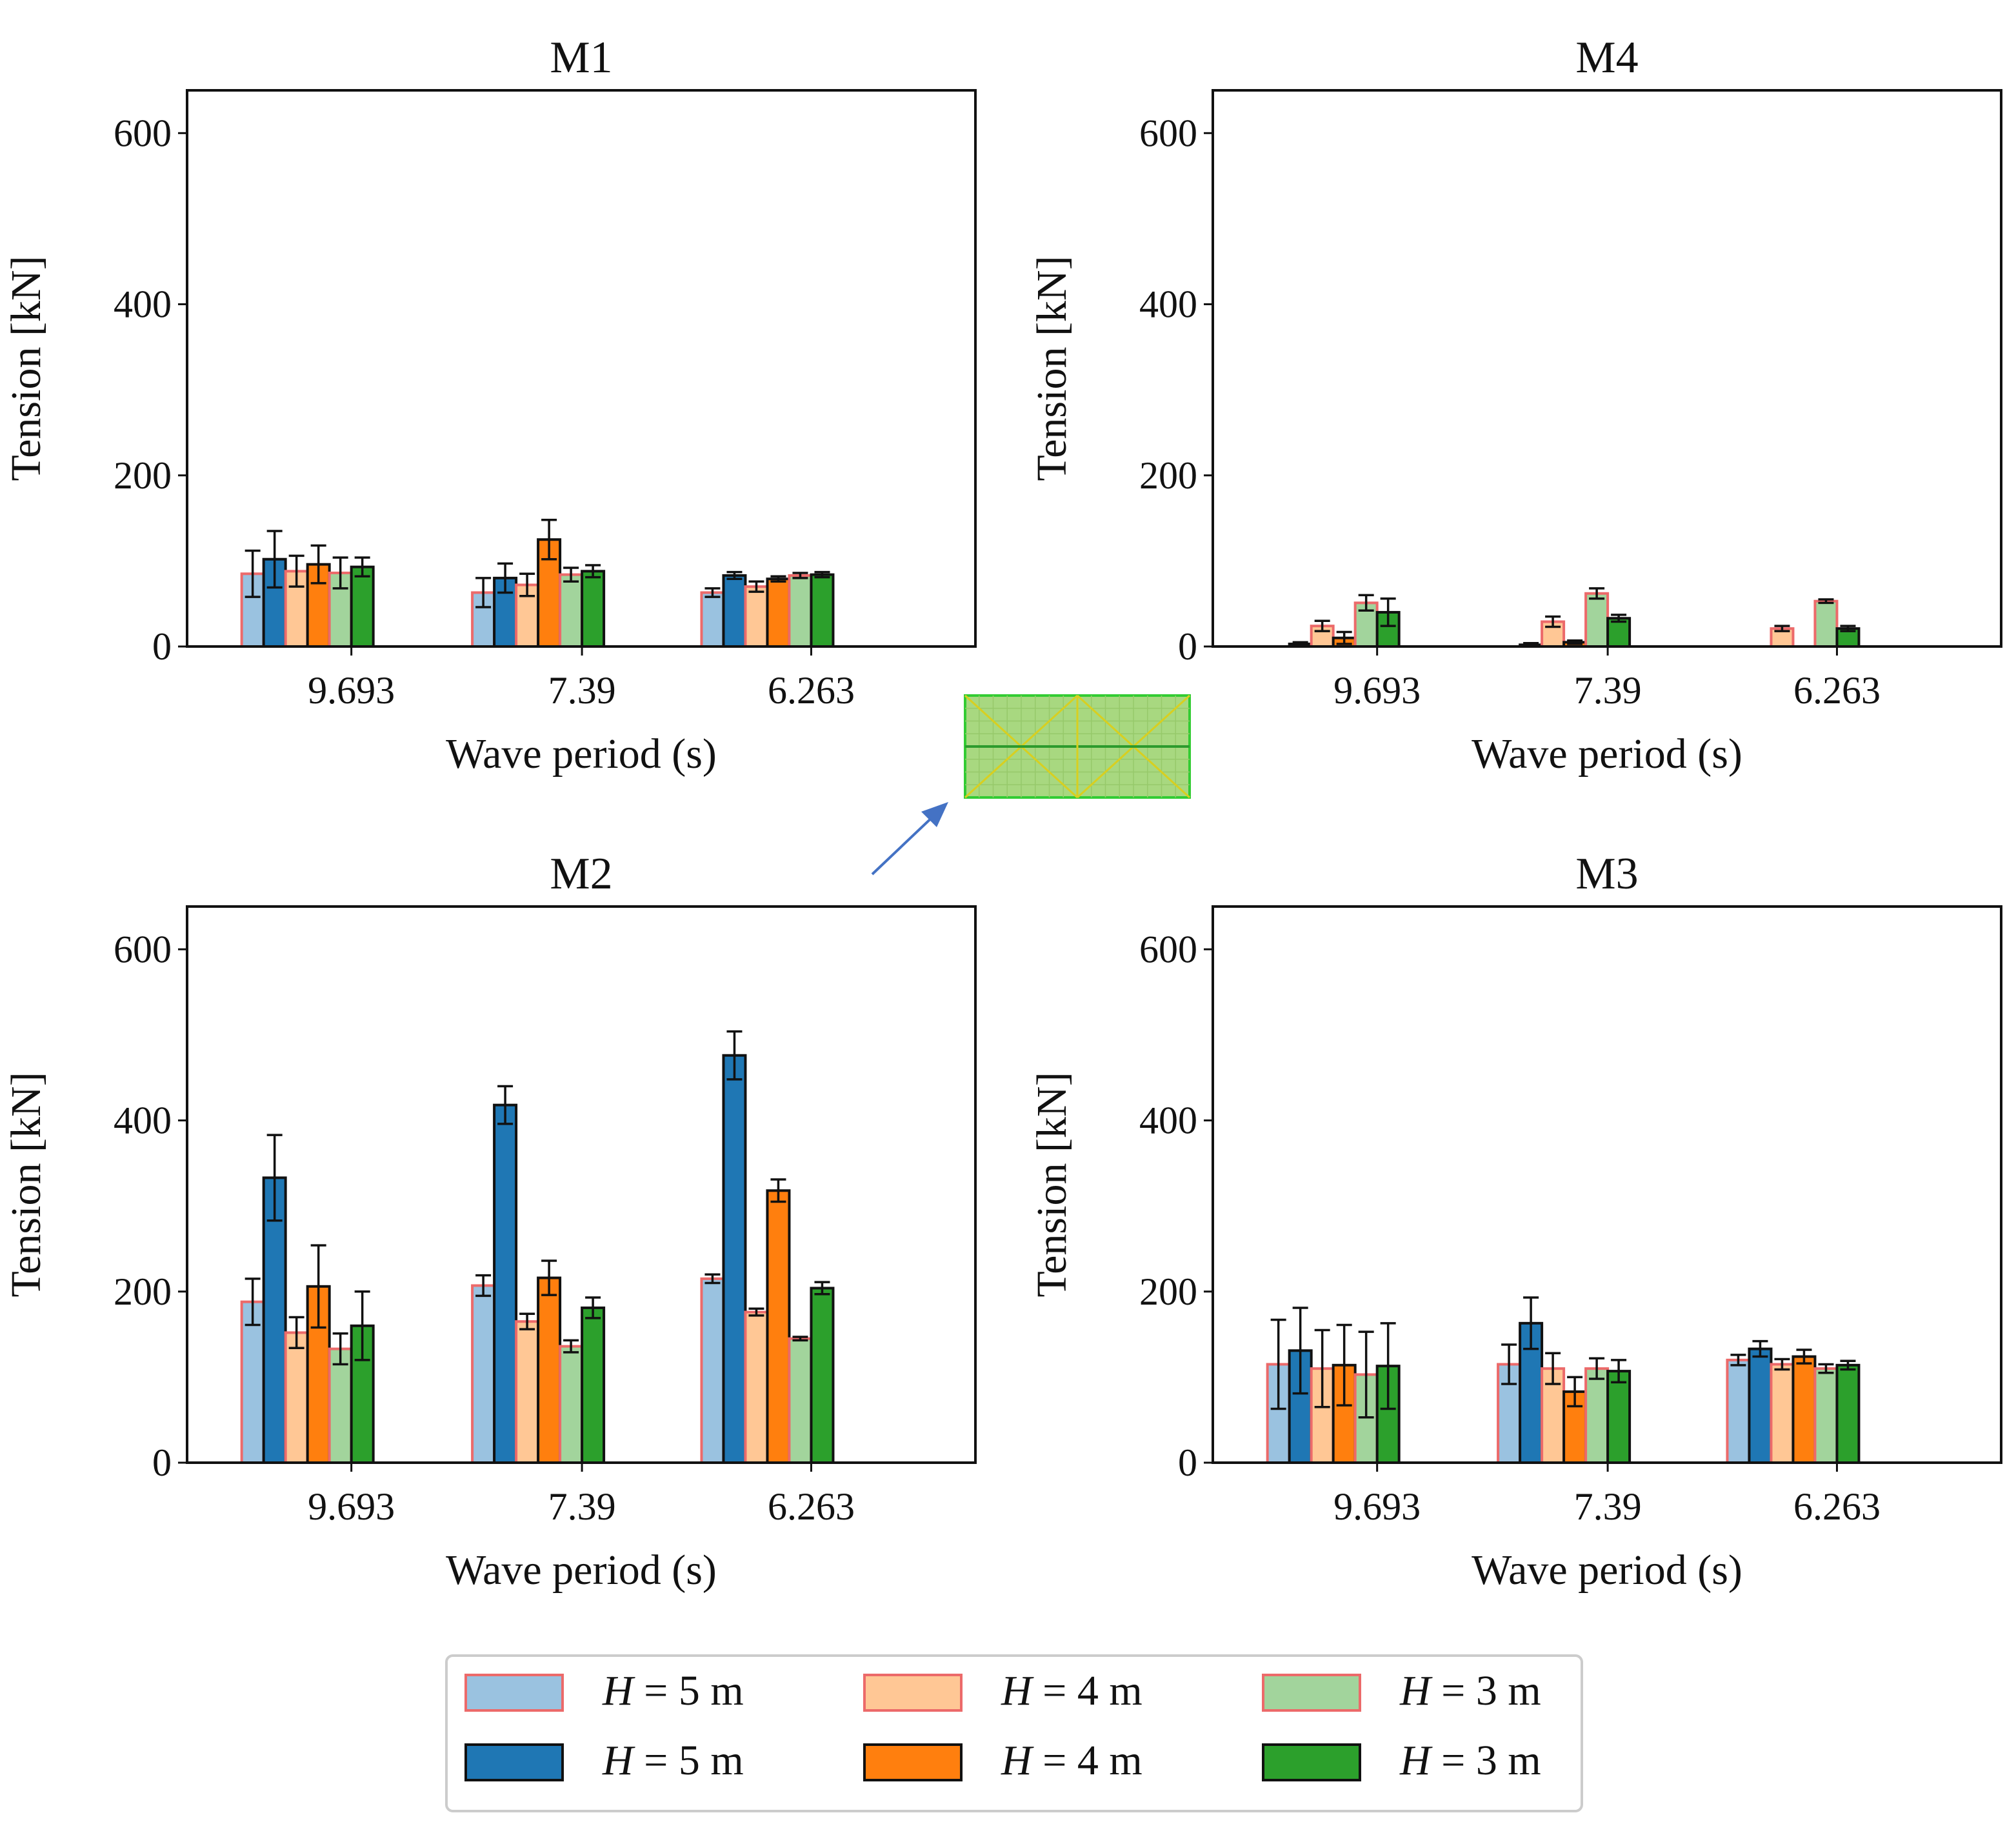  What do you see at coordinates (934, 815) in the screenshot?
I see `arrow-head` at bounding box center [934, 815].